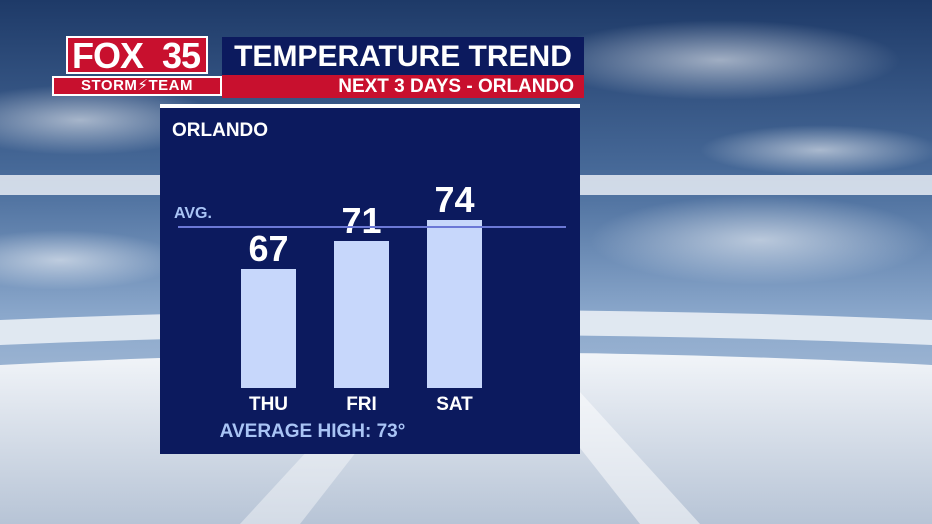 This screenshot has height=524, width=932. Describe the element at coordinates (361, 220) in the screenshot. I see `bar-value-fri: 71` at that location.